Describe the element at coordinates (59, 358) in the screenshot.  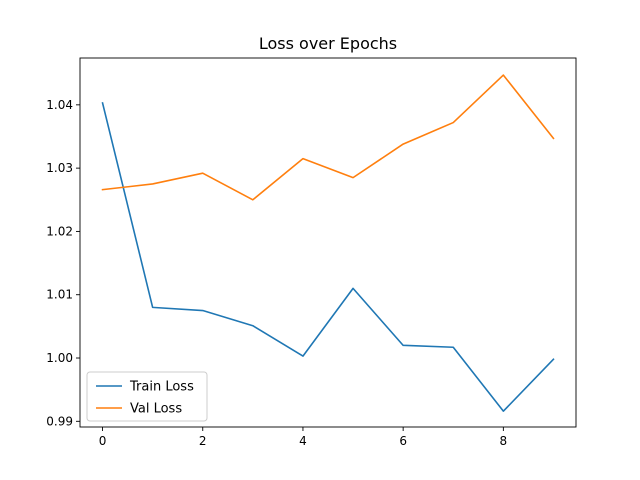
I see `y-tick-label: 1.00` at that location.